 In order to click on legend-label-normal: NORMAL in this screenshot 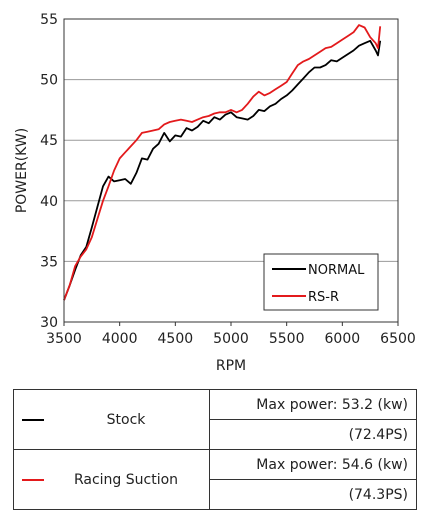, I will do `click(336, 270)`.